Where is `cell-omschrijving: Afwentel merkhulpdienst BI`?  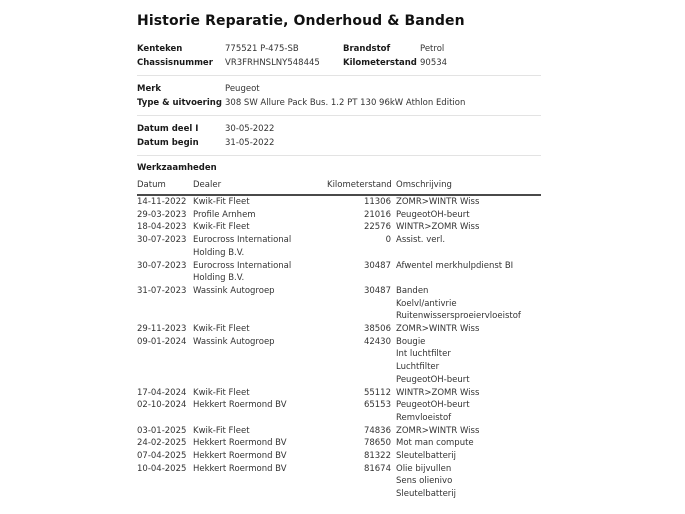
cell-omschrijving: Afwentel merkhulpdienst BI is located at coordinates (466, 272).